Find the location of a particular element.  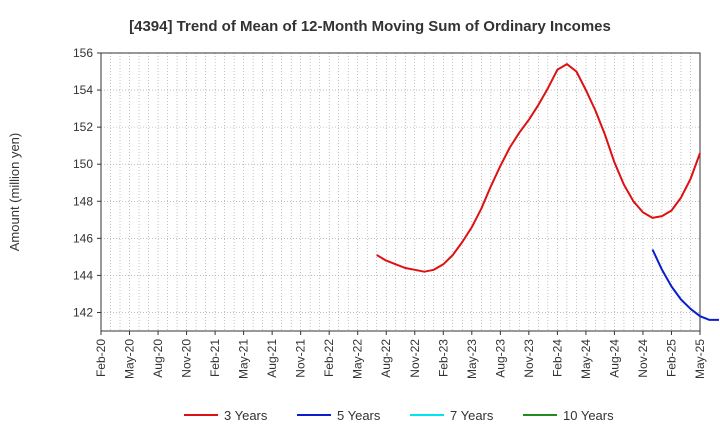

legend-label: 10 Years is located at coordinates (588, 415).